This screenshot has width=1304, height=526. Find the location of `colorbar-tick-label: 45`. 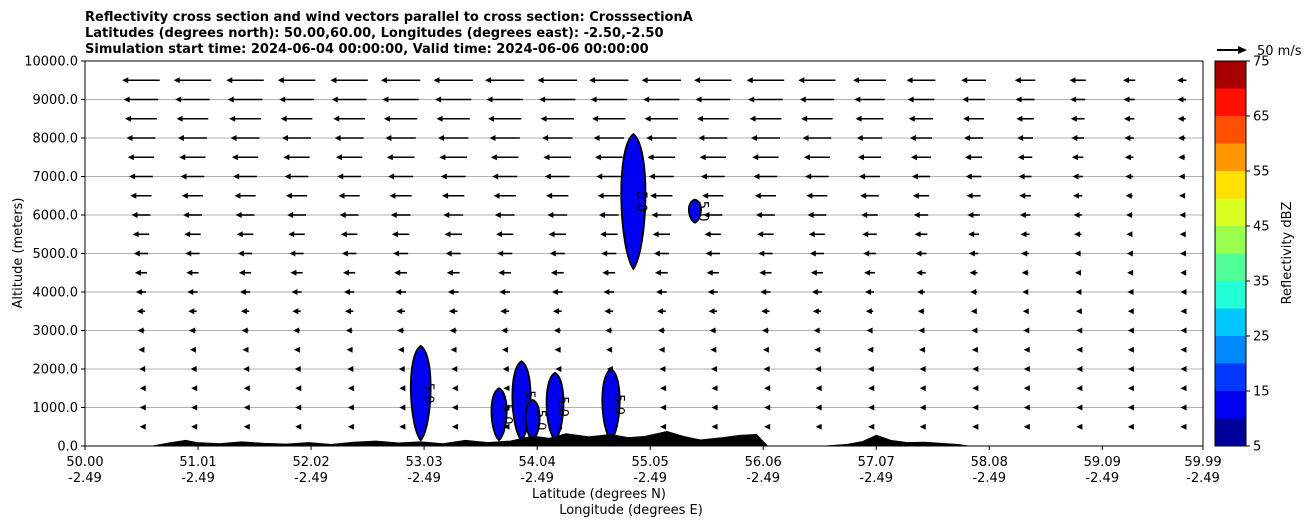

colorbar-tick-label: 45 is located at coordinates (1261, 227).